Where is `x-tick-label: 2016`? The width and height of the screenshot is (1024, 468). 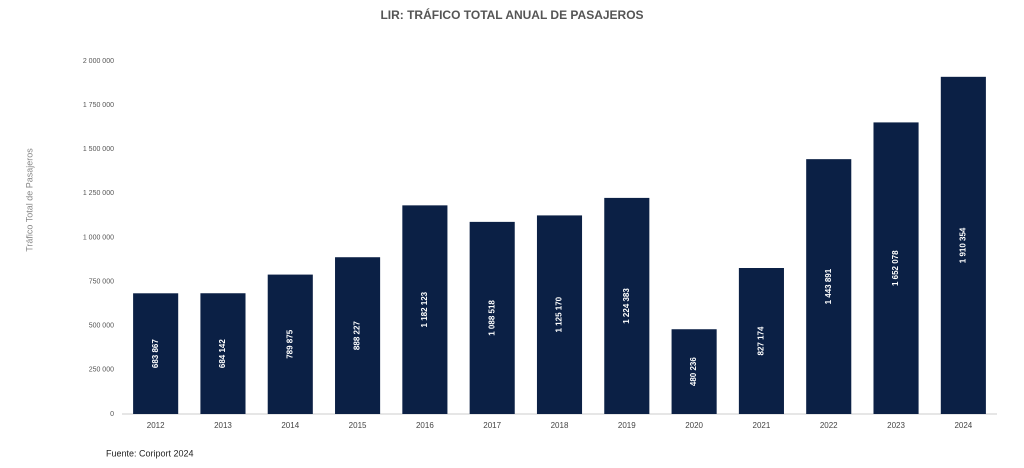
x-tick-label: 2016 is located at coordinates (425, 425).